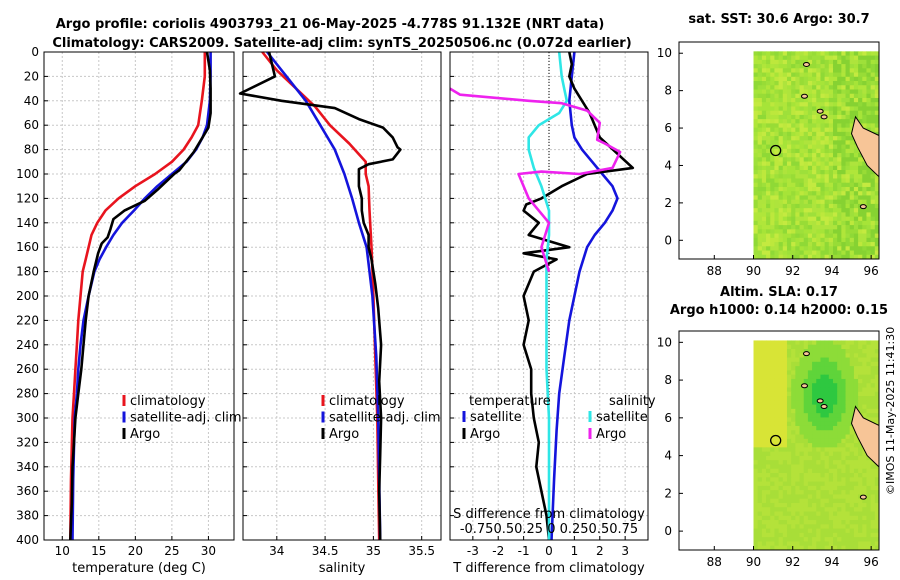  What do you see at coordinates (753, 271) in the screenshot?
I see `x-tick-label: 90` at bounding box center [753, 271].